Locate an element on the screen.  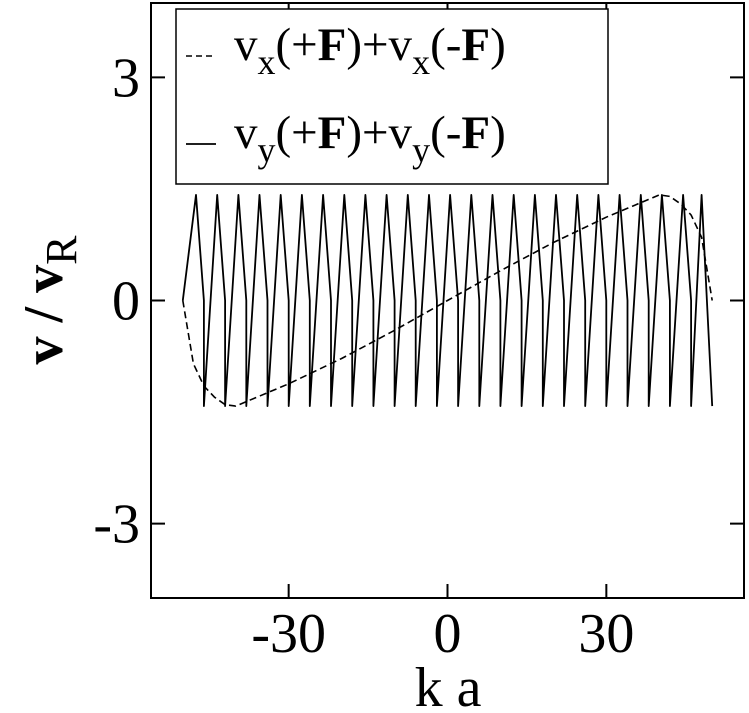
y-axis-label: v / vR is located at coordinates (49, 300).